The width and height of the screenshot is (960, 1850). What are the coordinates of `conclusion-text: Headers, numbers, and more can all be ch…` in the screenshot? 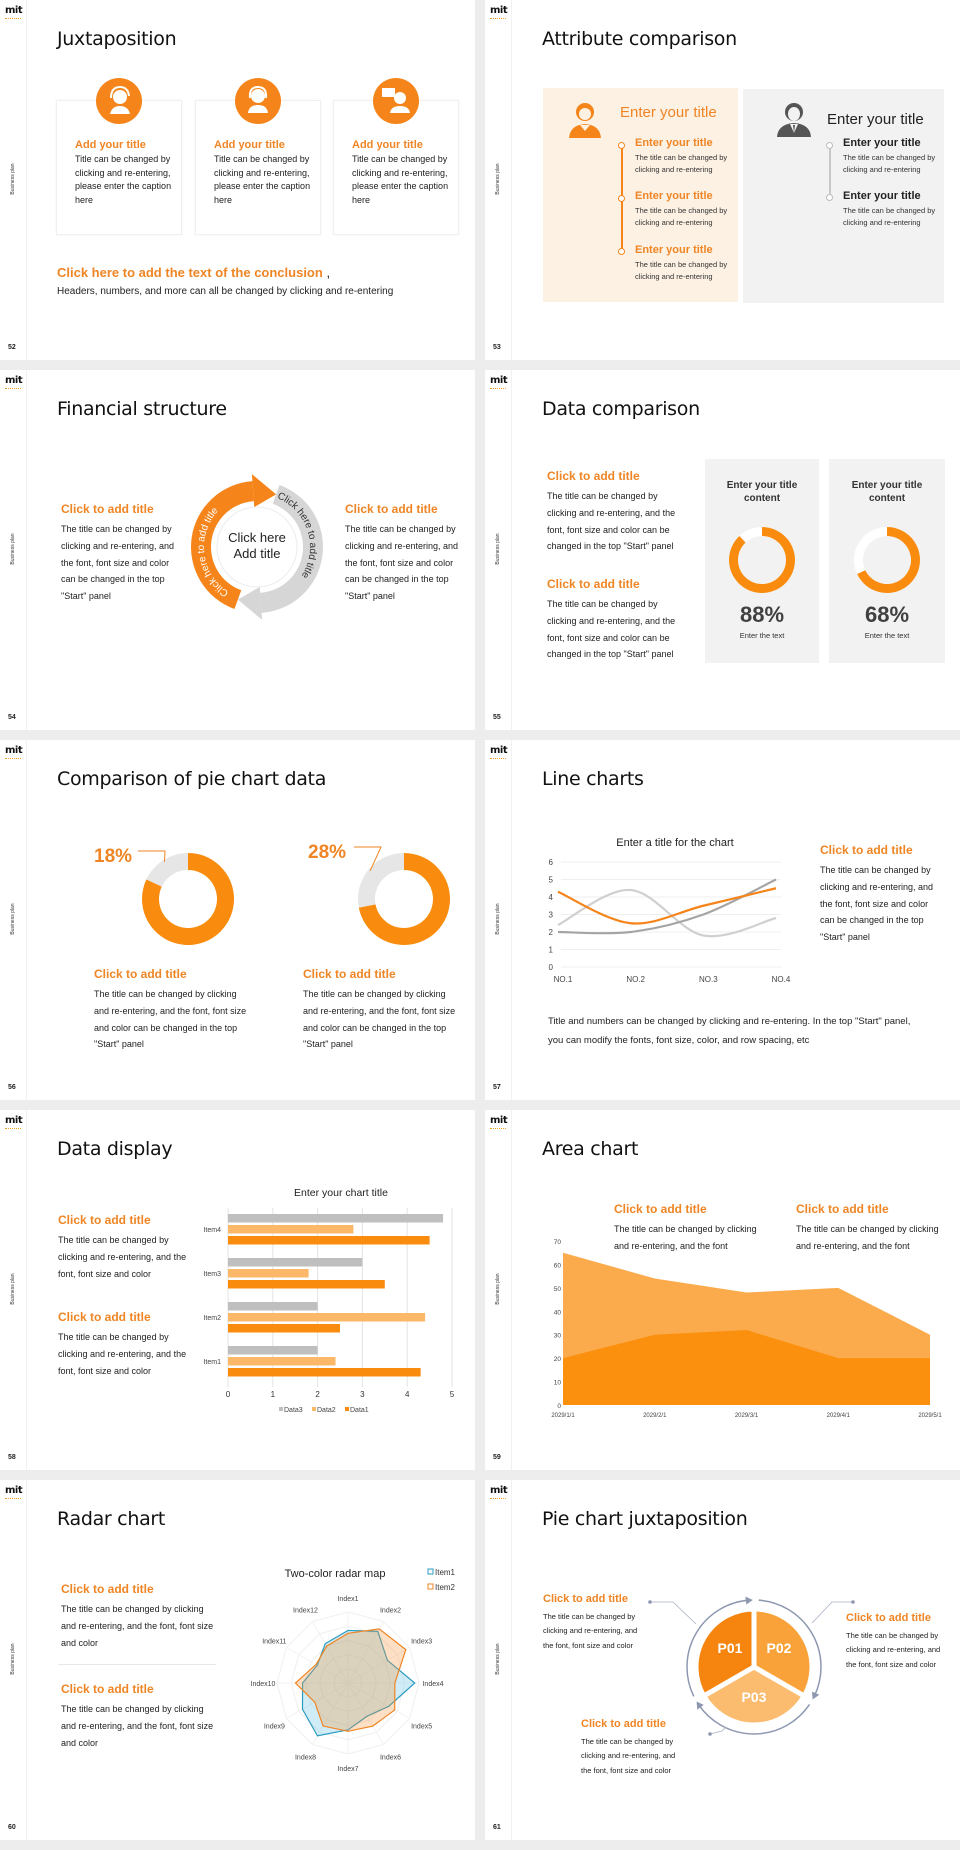 It's located at (225, 291).